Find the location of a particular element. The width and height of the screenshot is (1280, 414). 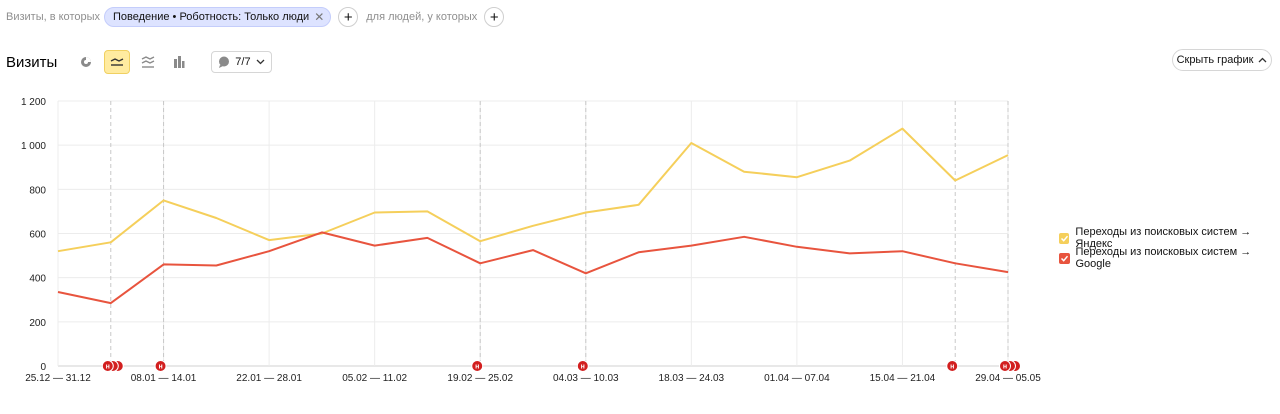

chart-toolbar: Визиты 7/7 is located at coordinates (136, 62).